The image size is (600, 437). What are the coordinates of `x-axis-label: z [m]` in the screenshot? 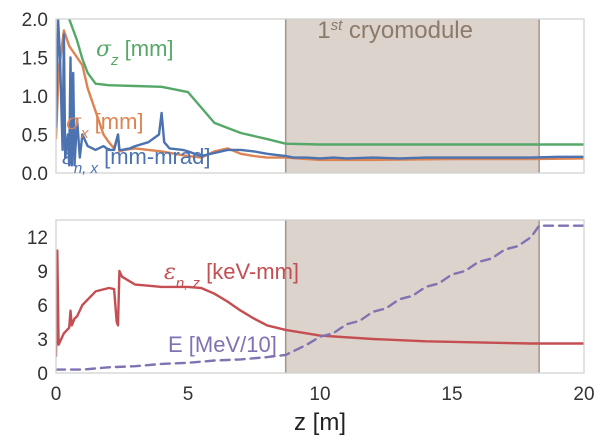 It's located at (320, 422).